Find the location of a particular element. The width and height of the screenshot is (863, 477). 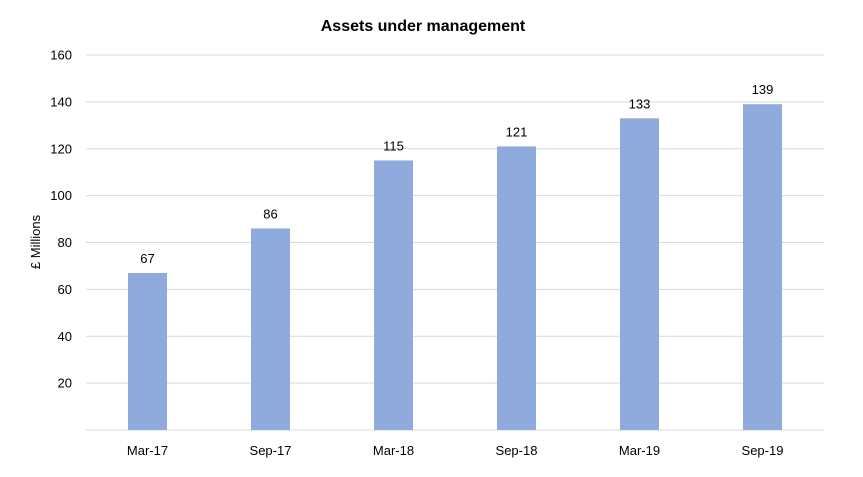

x-tick-label: Sep-17 is located at coordinates (271, 450).